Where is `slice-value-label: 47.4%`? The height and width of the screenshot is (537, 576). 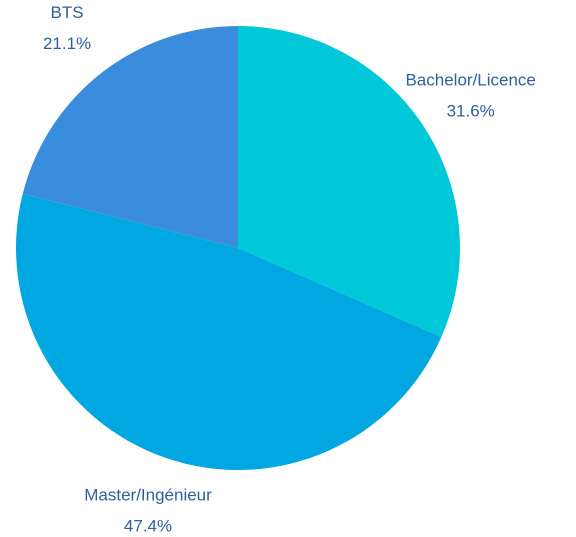
slice-value-label: 47.4% is located at coordinates (148, 526).